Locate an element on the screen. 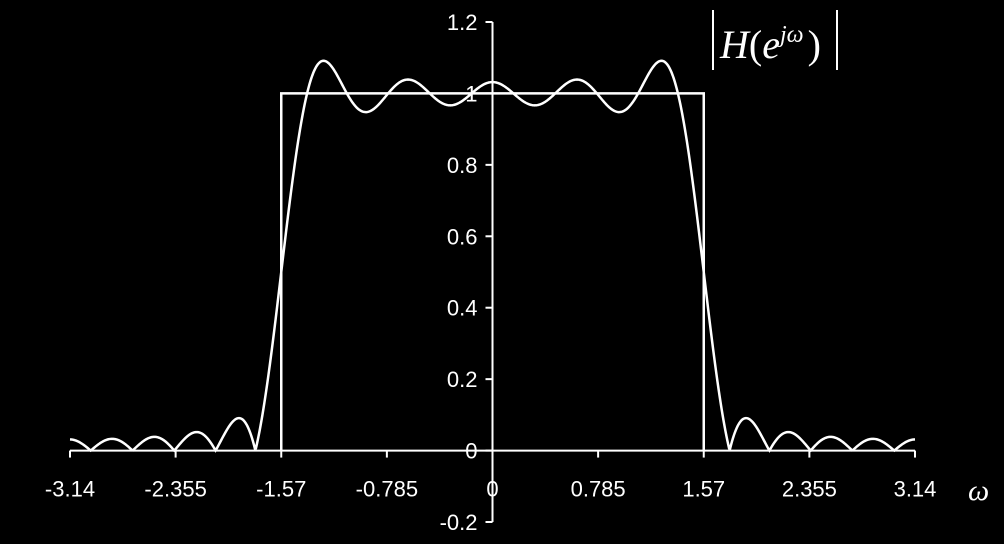  y-tick-label: 1.2 is located at coordinates (462, 22).